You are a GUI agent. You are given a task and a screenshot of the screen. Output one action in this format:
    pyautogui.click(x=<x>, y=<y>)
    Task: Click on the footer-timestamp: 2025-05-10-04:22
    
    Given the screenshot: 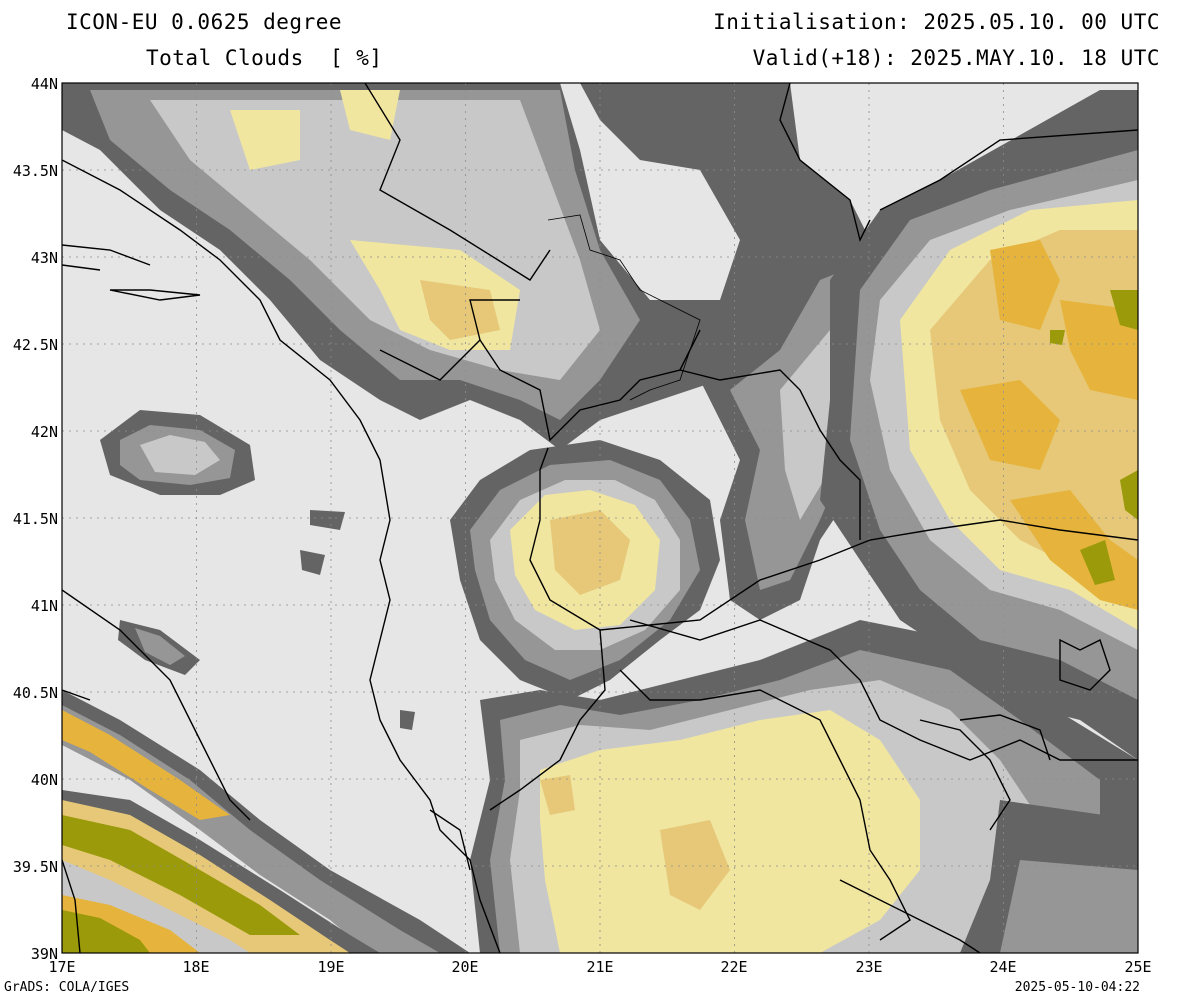 What is the action you would take?
    pyautogui.click(x=1077, y=987)
    